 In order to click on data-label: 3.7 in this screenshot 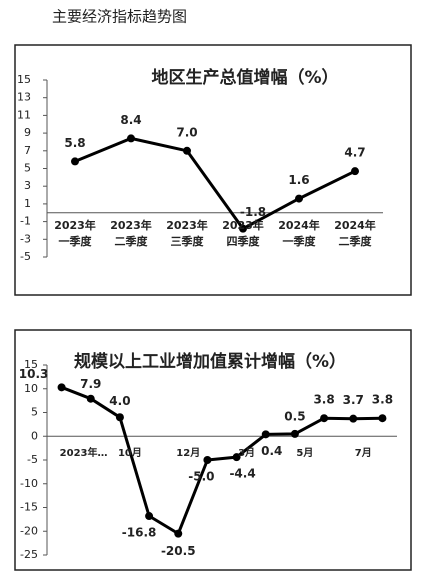, I will do `click(353, 400)`.